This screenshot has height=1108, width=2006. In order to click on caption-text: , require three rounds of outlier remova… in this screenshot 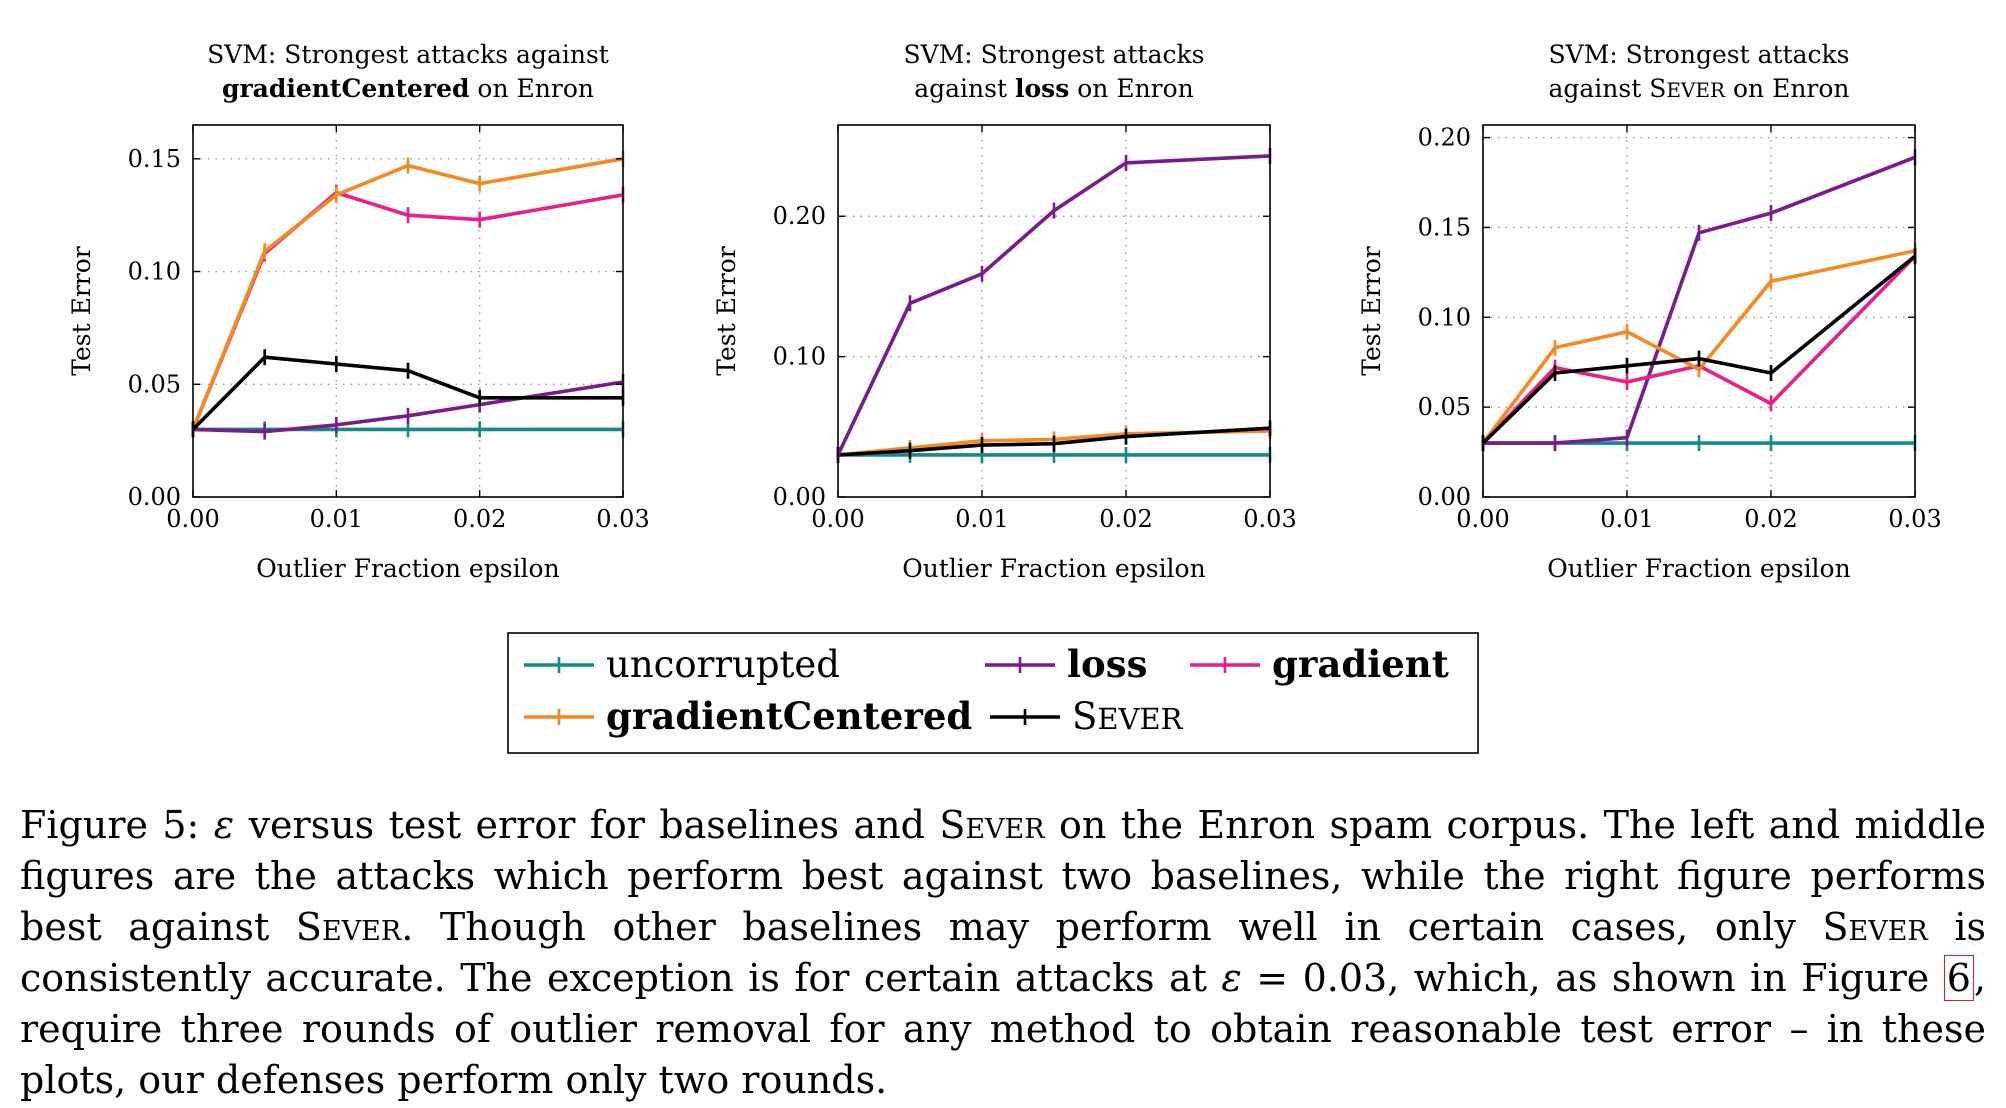, I will do `click(1003, 1029)`.